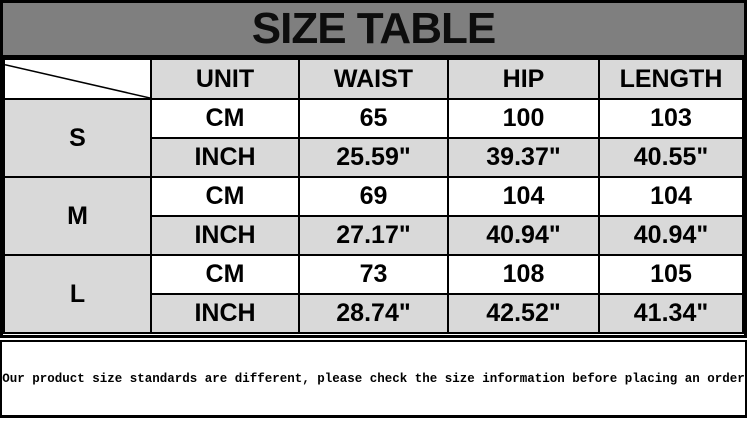 The width and height of the screenshot is (747, 422). What do you see at coordinates (523, 196) in the screenshot?
I see `hip-value: 104` at bounding box center [523, 196].